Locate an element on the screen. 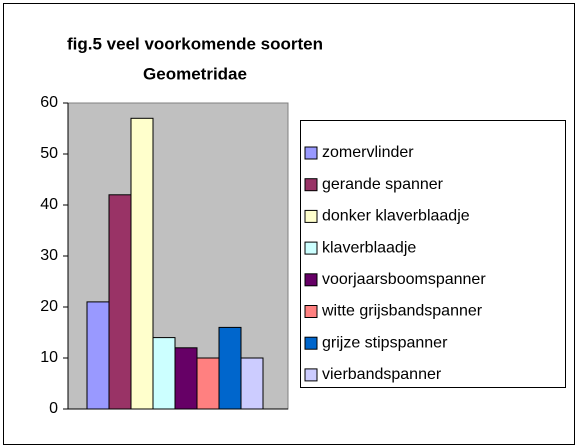  legend-label: grijze stipspanner is located at coordinates (385, 342).